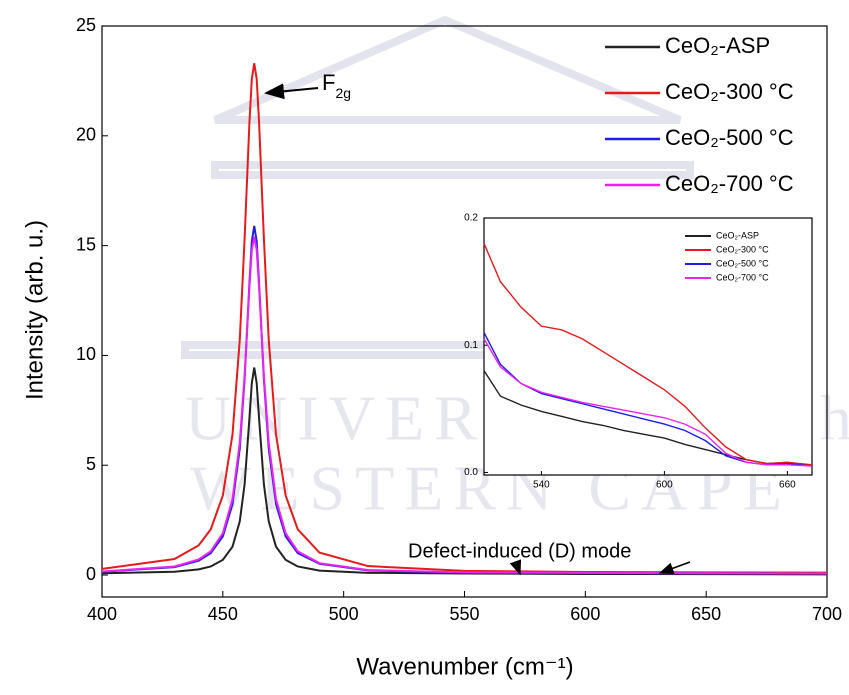 Image resolution: width=849 pixels, height=695 pixels. What do you see at coordinates (86, 25) in the screenshot?
I see `y-tick-label: 25` at bounding box center [86, 25].